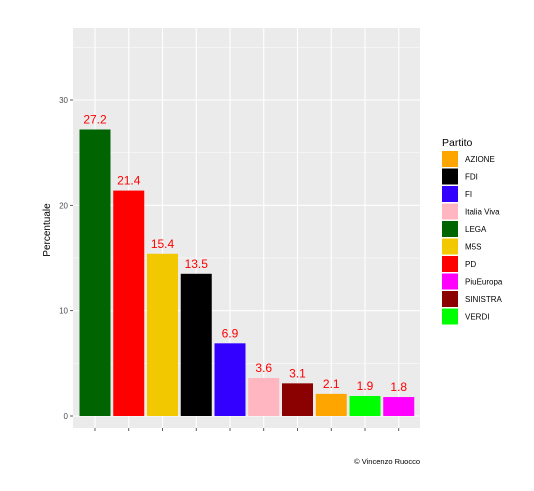 This screenshot has height=491, width=534. Describe the element at coordinates (247, 429) in the screenshot. I see `x-axis` at that location.